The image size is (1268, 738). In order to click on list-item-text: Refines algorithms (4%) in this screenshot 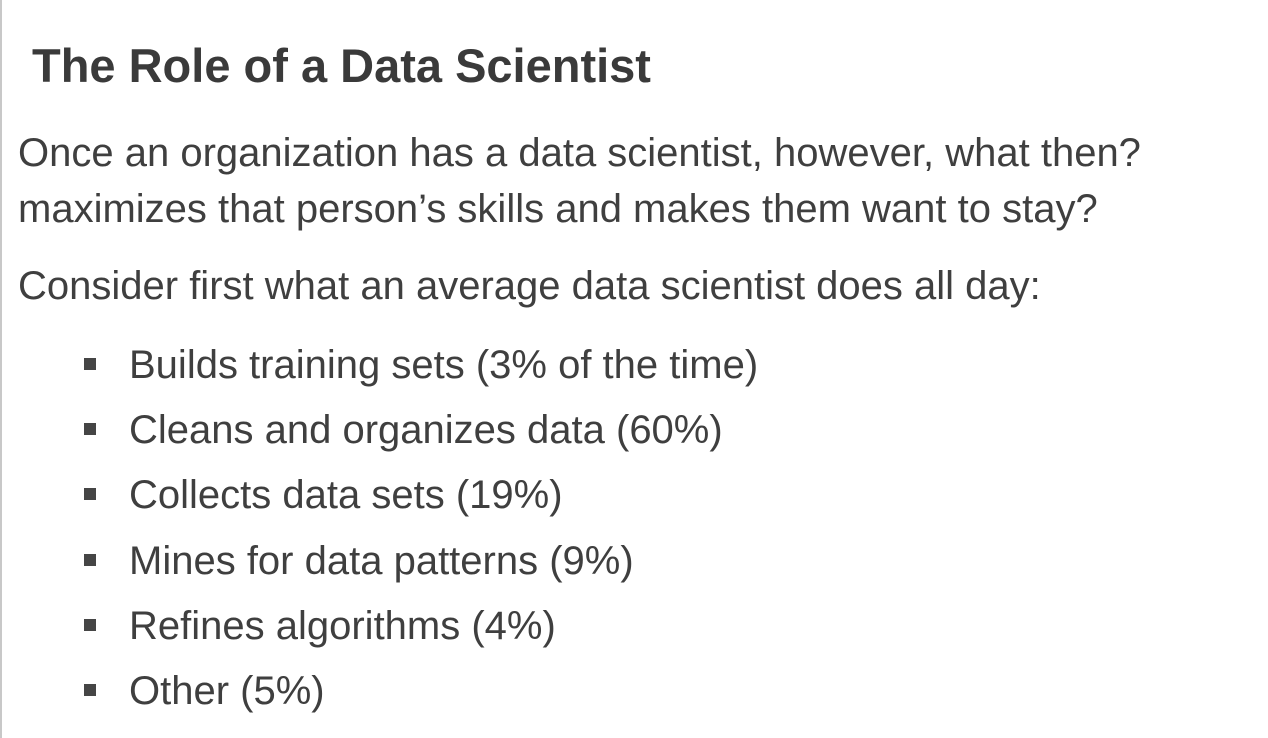, I will do `click(342, 625)`.